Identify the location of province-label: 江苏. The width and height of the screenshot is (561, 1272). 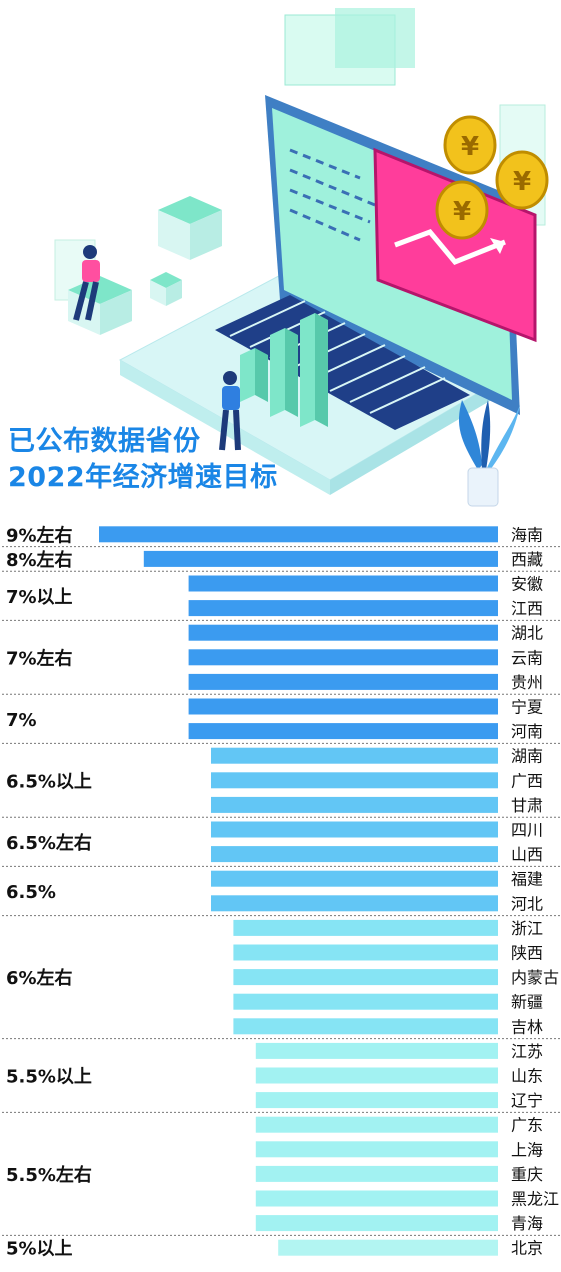
(527, 1051).